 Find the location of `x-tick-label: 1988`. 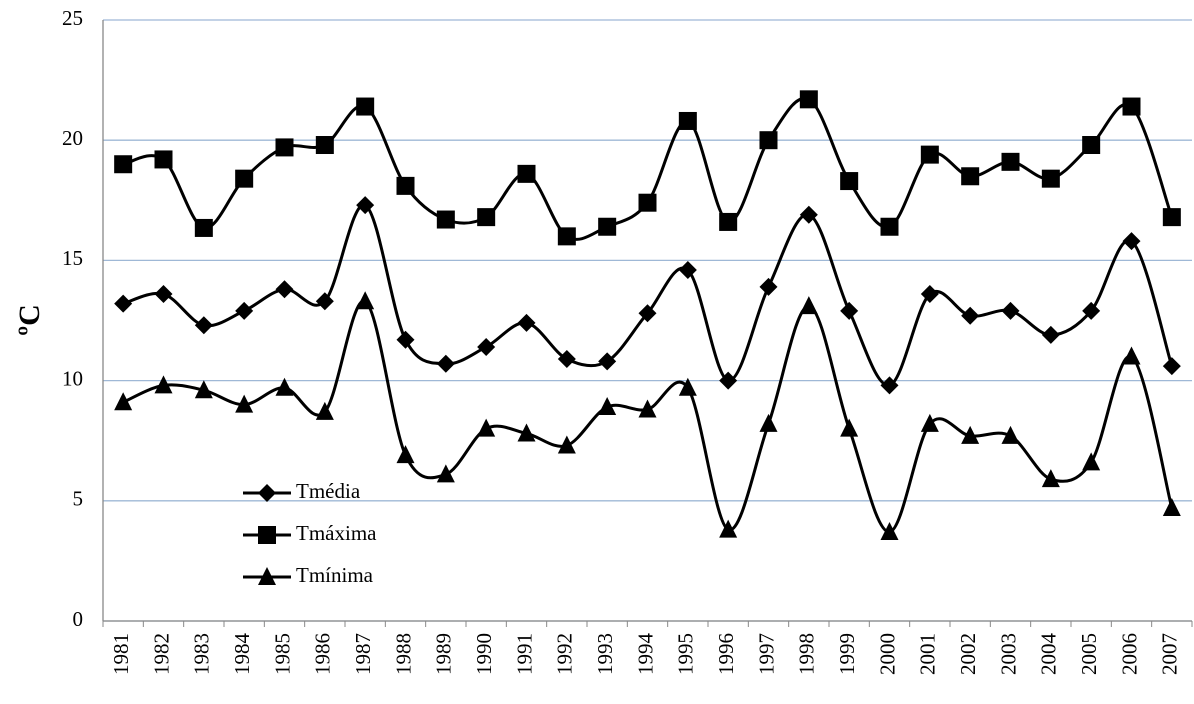

x-tick-label: 1988 is located at coordinates (403, 654).